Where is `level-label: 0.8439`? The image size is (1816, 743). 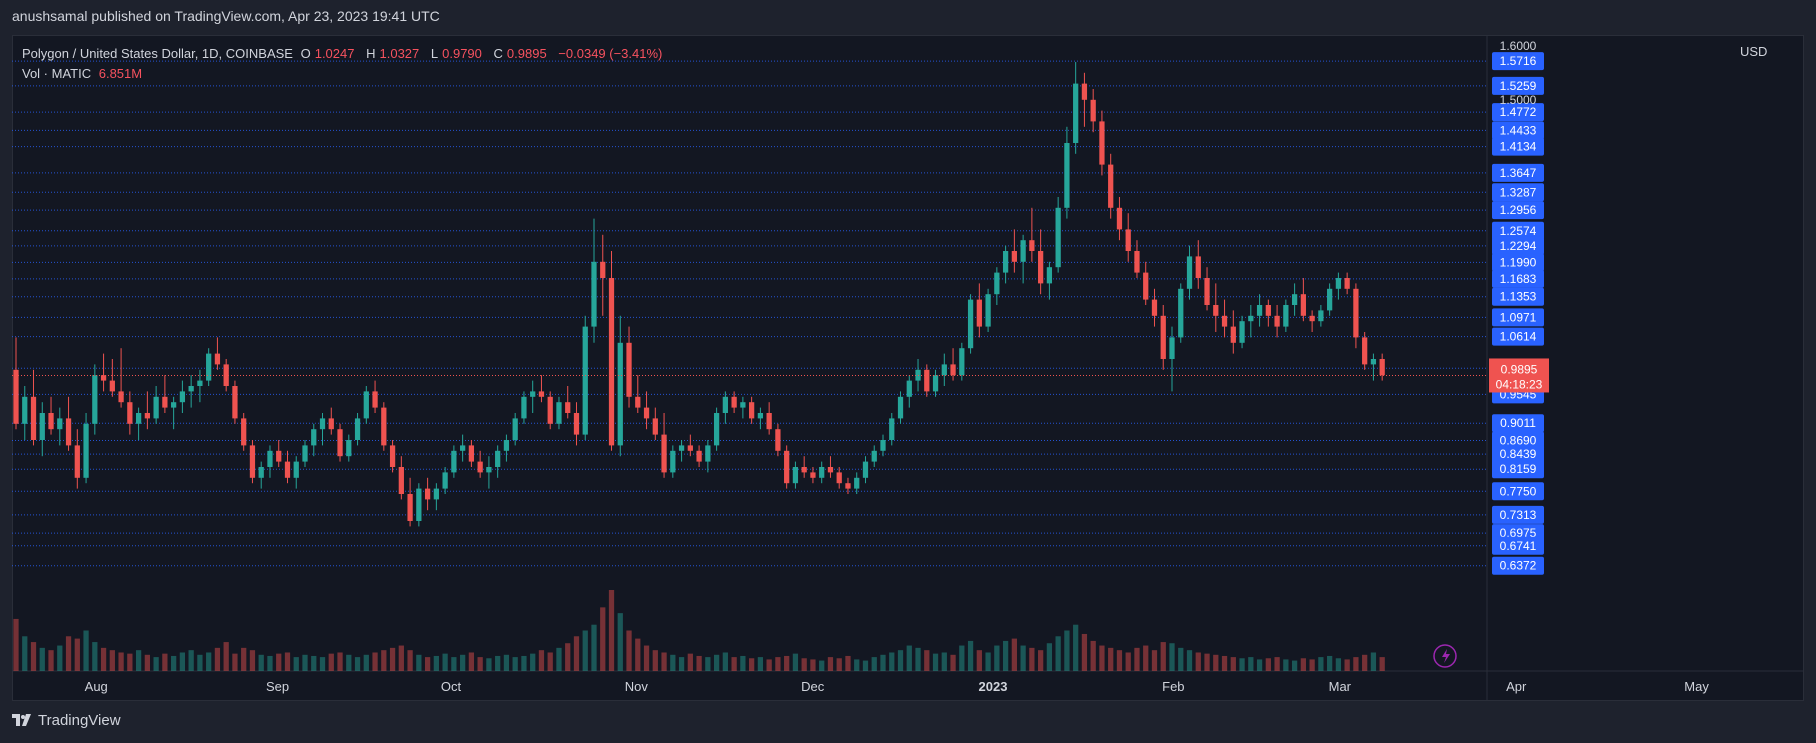 level-label: 0.8439 is located at coordinates (1518, 454).